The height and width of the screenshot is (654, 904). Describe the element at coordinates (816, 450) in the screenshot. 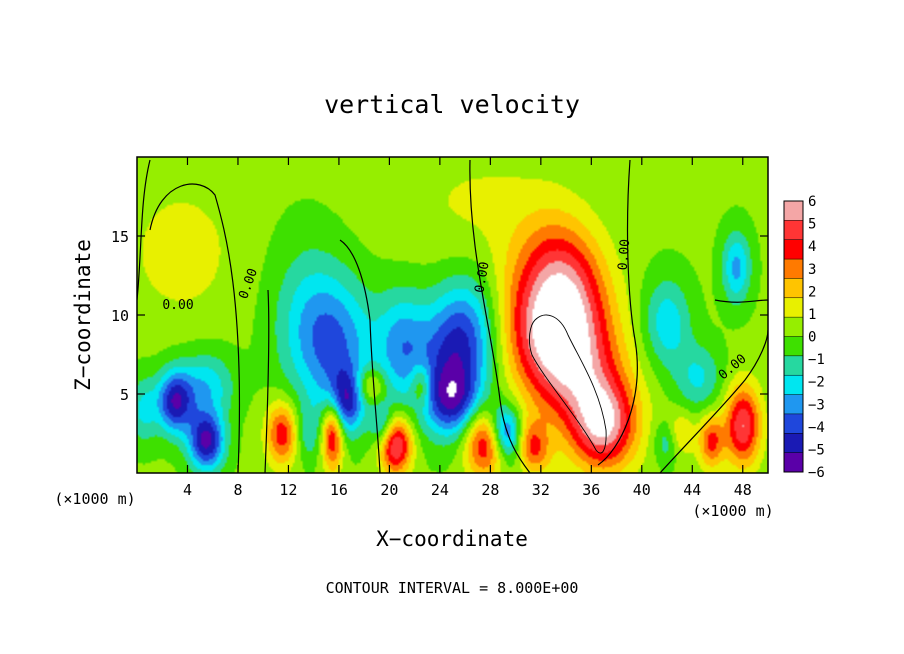

I see `colorbar-label: −5` at that location.